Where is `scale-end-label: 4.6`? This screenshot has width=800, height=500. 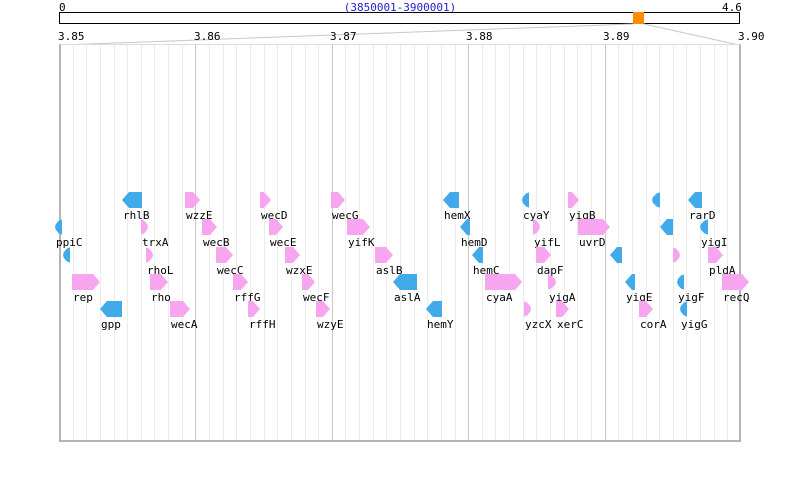 scale-end-label: 4.6 is located at coordinates (732, 7).